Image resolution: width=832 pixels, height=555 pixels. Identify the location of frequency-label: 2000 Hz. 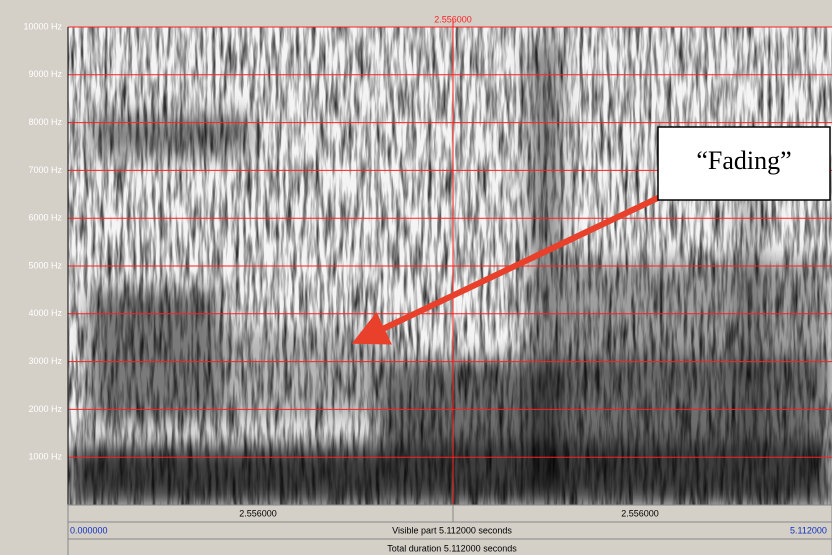
(45, 409).